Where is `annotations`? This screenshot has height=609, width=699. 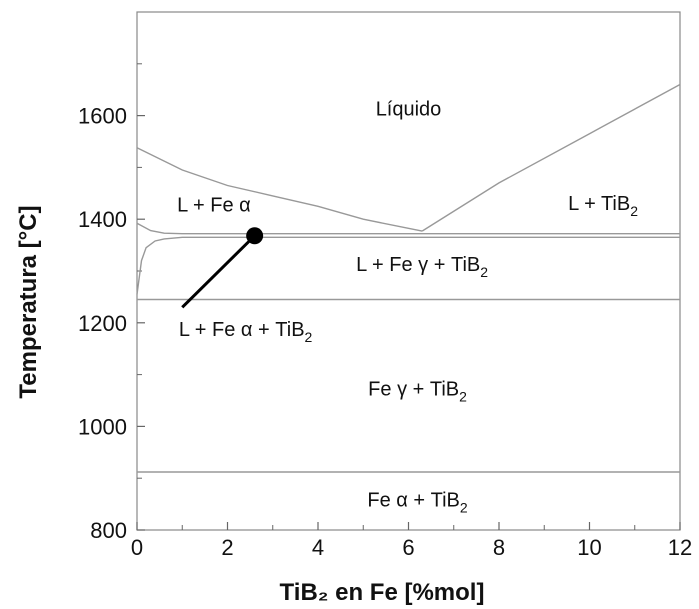
annotations is located at coordinates (222, 268).